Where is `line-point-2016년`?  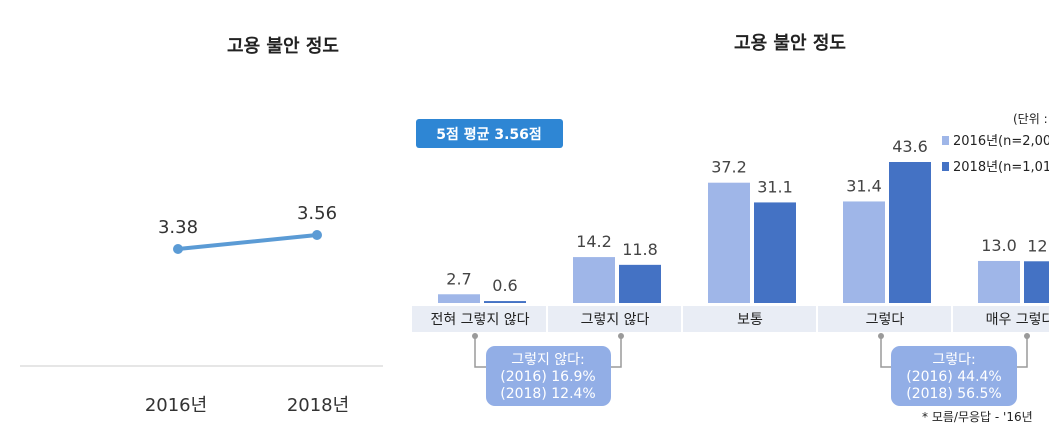
line-point-2016년 is located at coordinates (178, 249).